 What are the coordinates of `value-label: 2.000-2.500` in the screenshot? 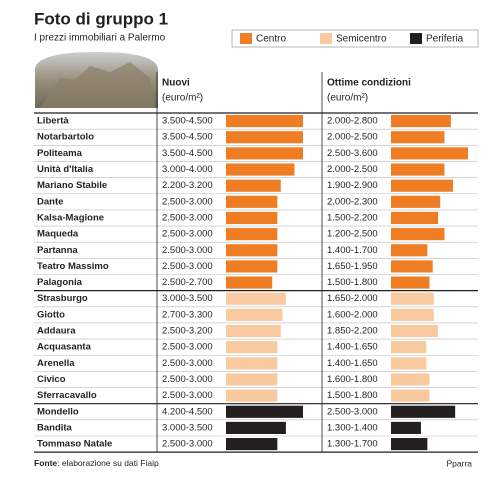 It's located at (352, 169).